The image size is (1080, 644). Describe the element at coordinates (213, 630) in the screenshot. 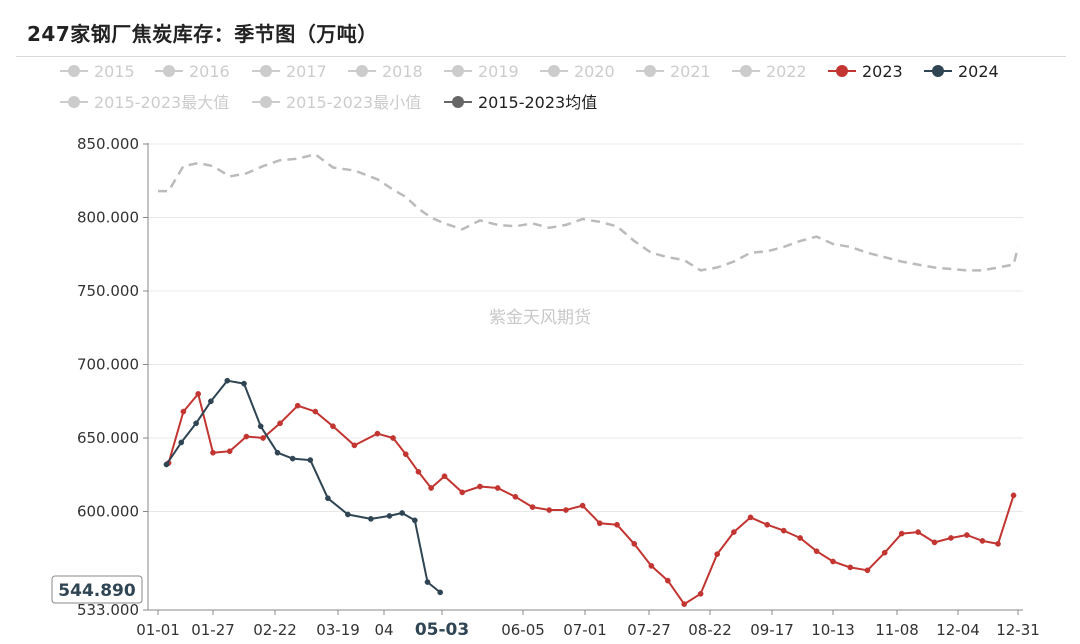

I see `x-tick-label-1: 01-27` at that location.